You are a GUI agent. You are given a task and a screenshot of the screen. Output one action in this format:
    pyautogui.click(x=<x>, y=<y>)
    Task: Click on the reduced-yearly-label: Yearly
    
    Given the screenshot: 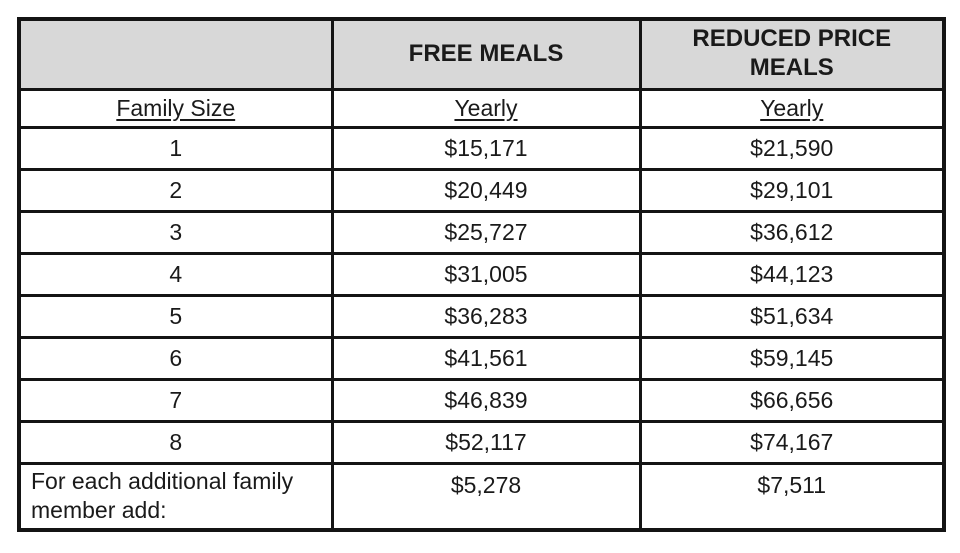 What is the action you would take?
    pyautogui.click(x=792, y=107)
    